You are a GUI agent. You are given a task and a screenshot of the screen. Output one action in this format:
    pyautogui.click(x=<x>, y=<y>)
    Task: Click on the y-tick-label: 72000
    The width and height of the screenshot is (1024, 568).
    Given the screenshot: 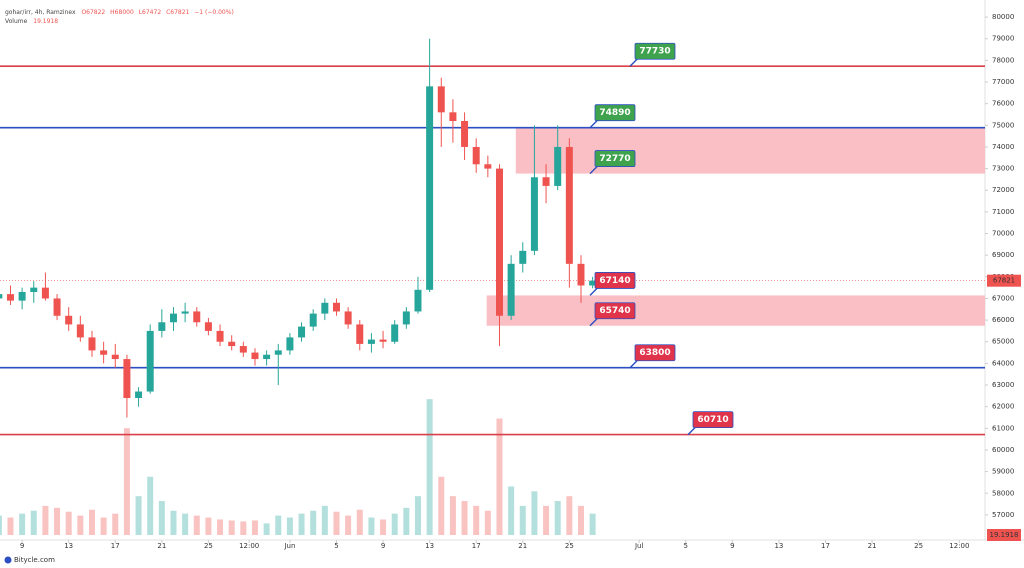 What is the action you would take?
    pyautogui.click(x=1003, y=190)
    